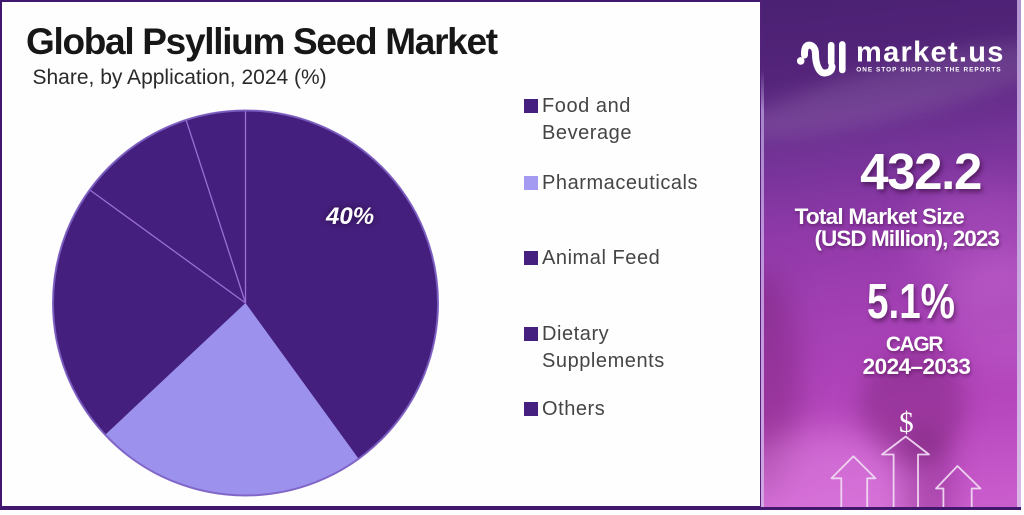 The height and width of the screenshot is (515, 1024). I want to click on svg-text: market.us, so click(930, 53).